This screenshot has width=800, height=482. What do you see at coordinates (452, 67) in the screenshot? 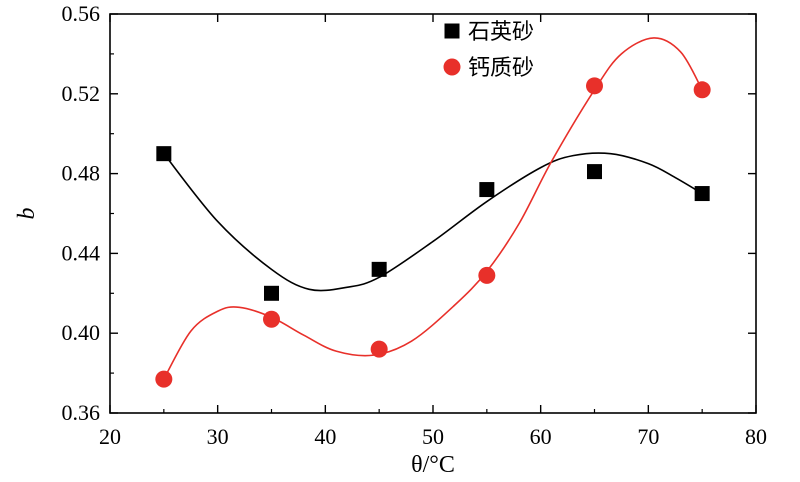
I see `legend-marker-circle` at bounding box center [452, 67].